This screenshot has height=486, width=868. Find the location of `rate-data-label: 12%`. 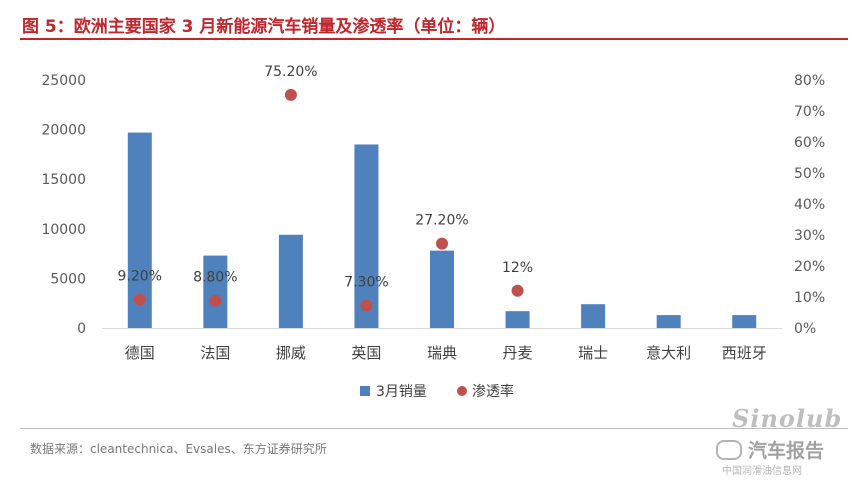

rate-data-label: 12% is located at coordinates (517, 268).